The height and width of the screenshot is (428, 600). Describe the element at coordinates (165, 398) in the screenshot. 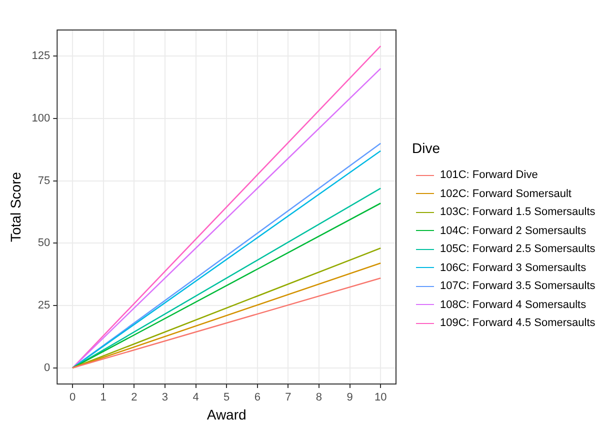

I see `x-tick-label: 3` at that location.